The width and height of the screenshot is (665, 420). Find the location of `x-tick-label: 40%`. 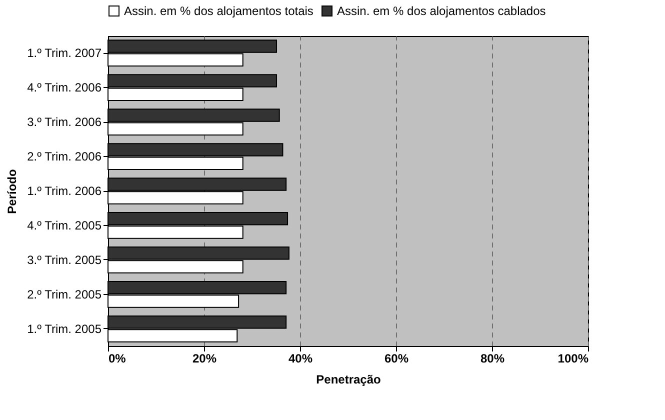

x-tick-label: 40% is located at coordinates (300, 359).